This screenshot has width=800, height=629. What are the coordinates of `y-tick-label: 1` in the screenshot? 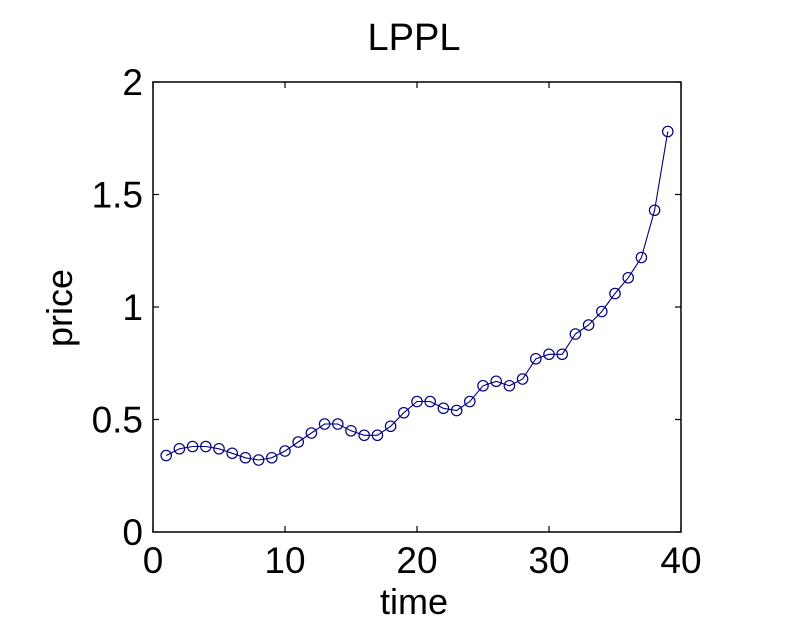 It's located at (132, 307).